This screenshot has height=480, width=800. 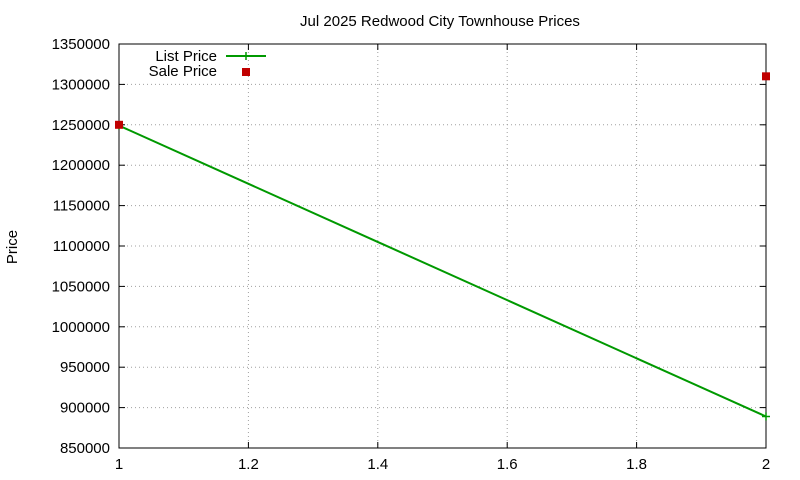 What do you see at coordinates (507, 464) in the screenshot?
I see `x-tick-label: 1.6` at bounding box center [507, 464].